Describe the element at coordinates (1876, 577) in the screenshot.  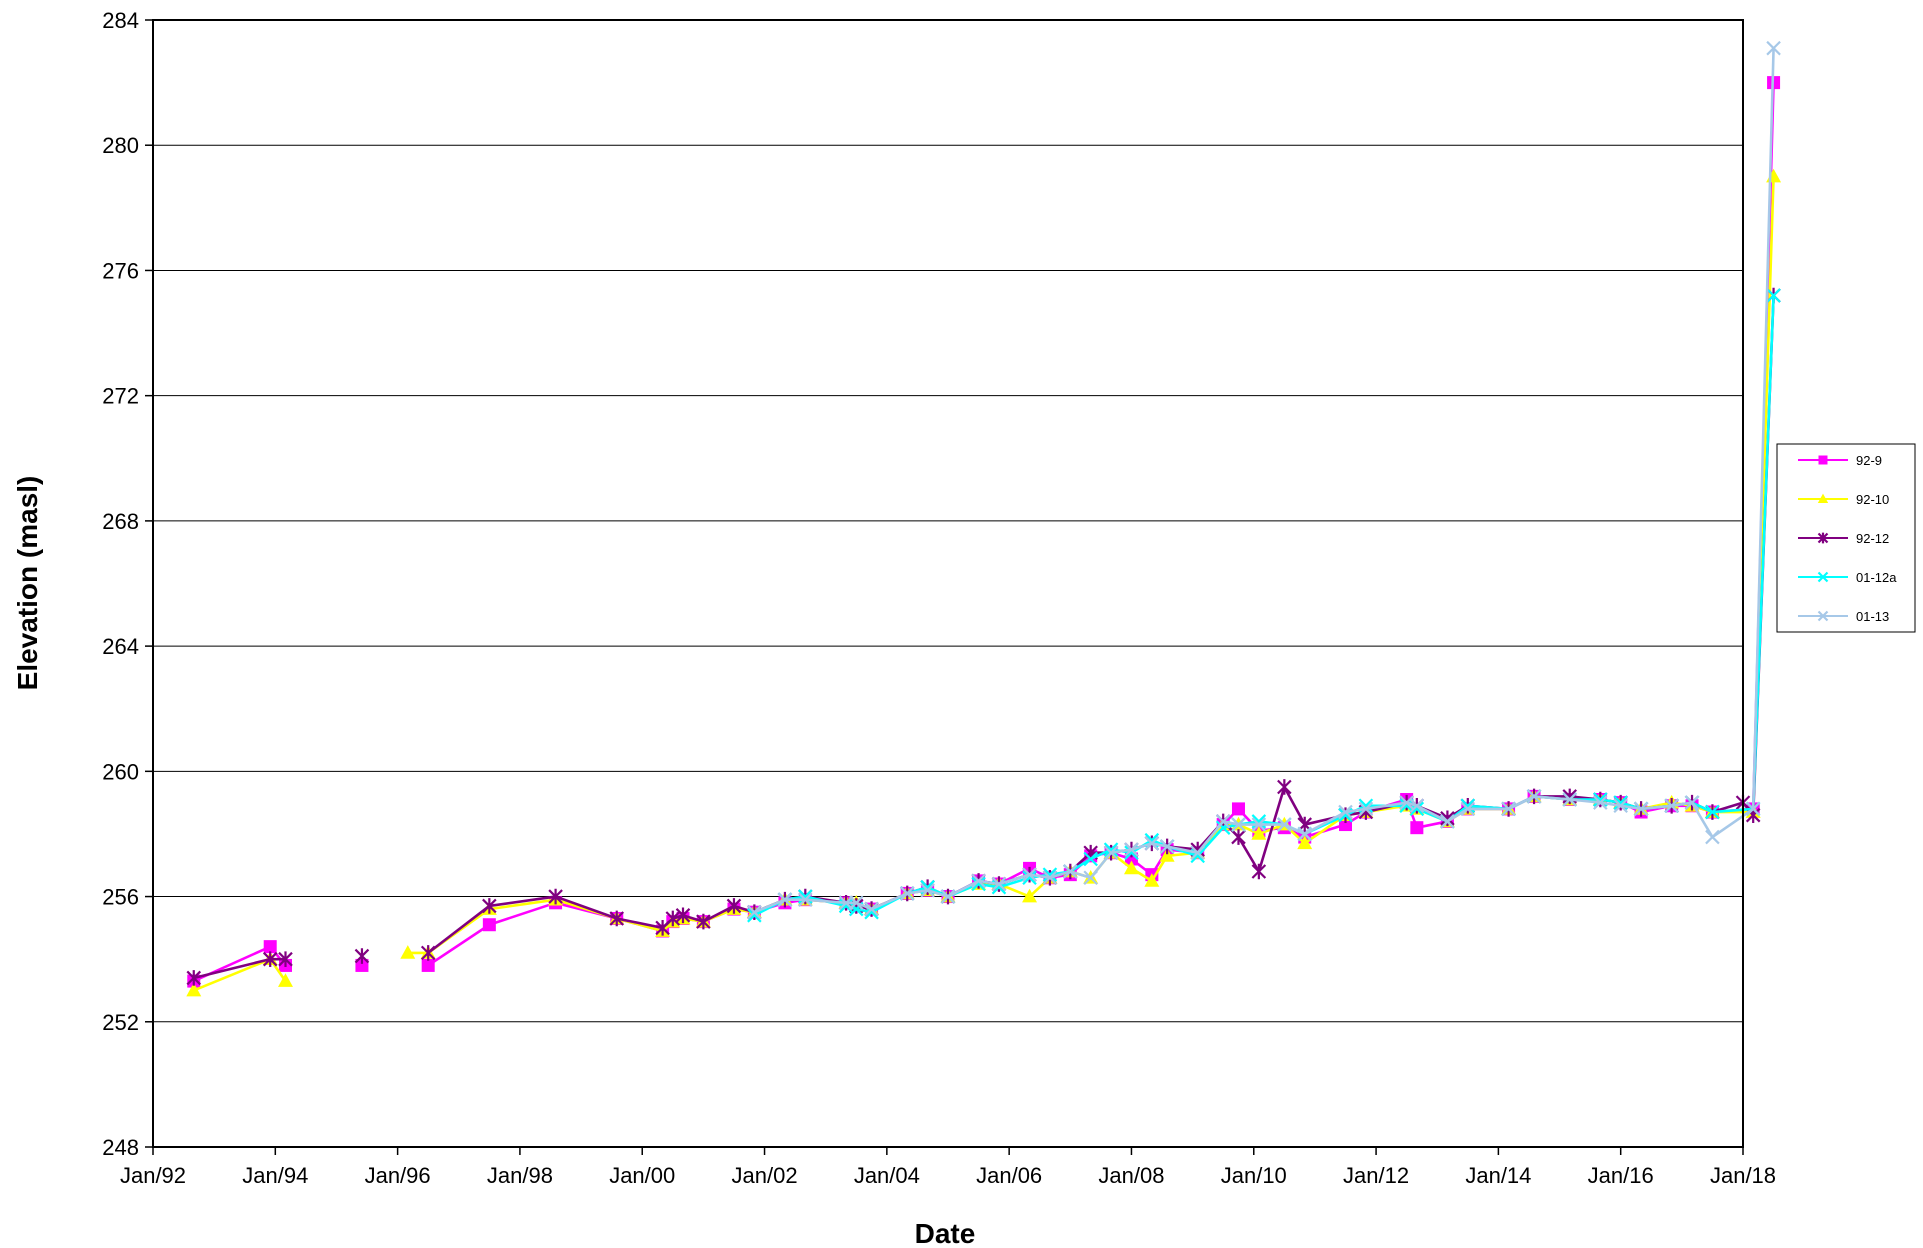
I see `legend-label: 01-12a` at that location.